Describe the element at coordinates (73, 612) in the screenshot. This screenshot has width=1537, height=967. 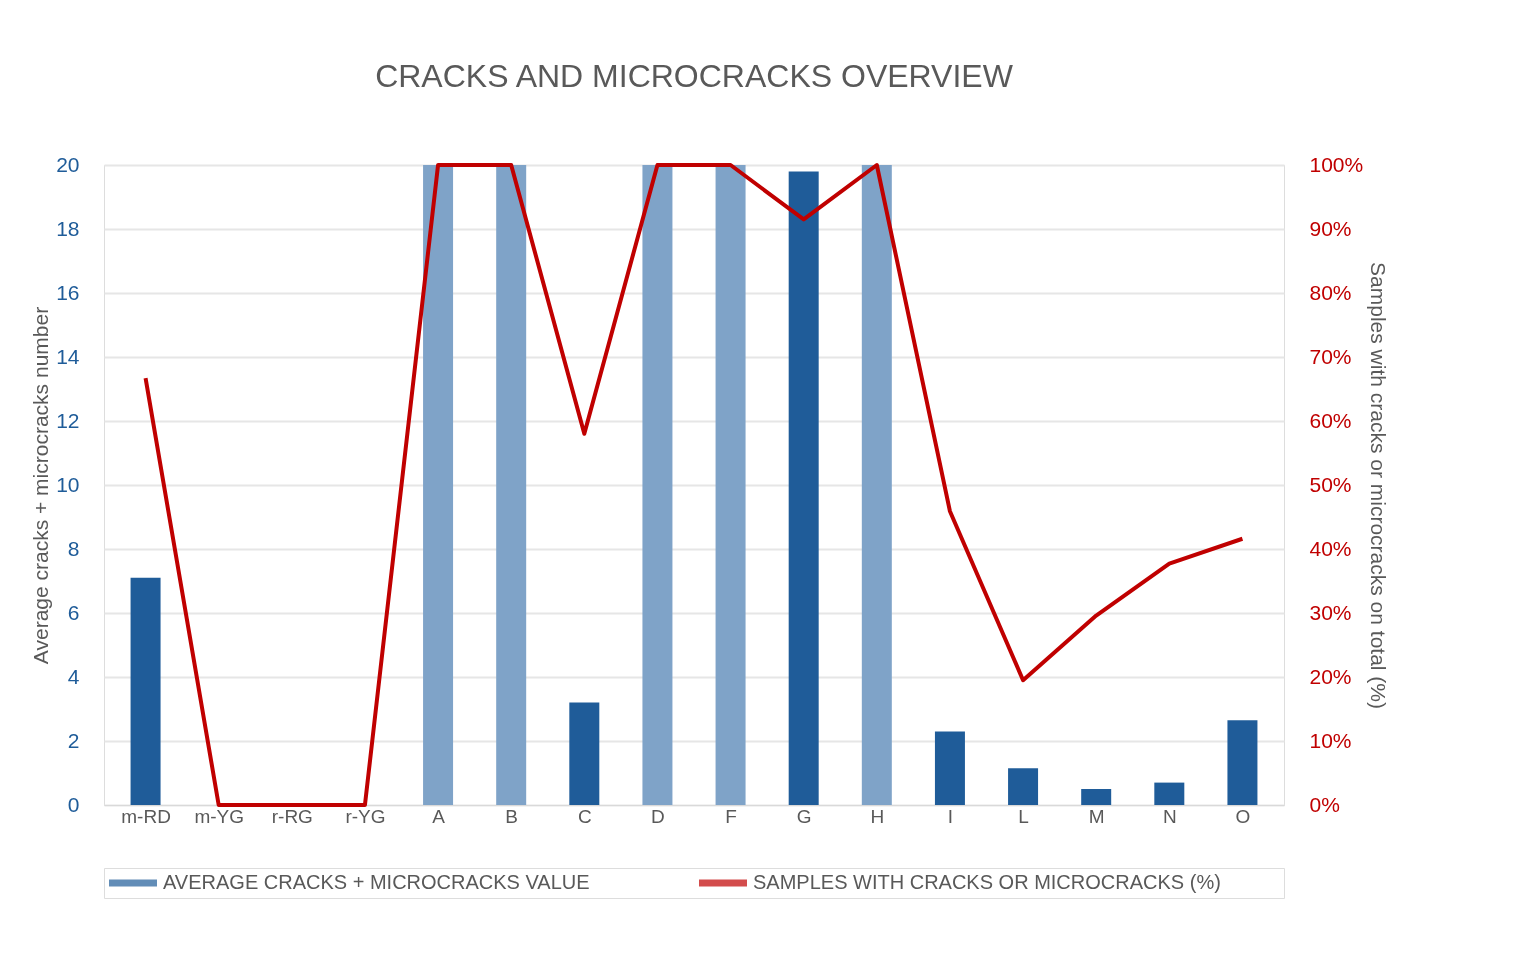
I see `y-tick-label: 6` at that location.